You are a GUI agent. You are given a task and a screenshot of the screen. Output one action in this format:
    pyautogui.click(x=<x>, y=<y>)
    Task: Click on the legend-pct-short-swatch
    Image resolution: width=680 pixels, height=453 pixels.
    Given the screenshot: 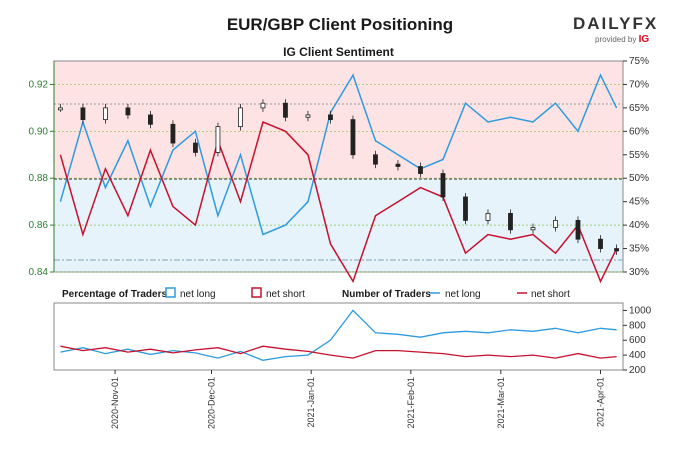 What is the action you would take?
    pyautogui.click(x=256, y=292)
    